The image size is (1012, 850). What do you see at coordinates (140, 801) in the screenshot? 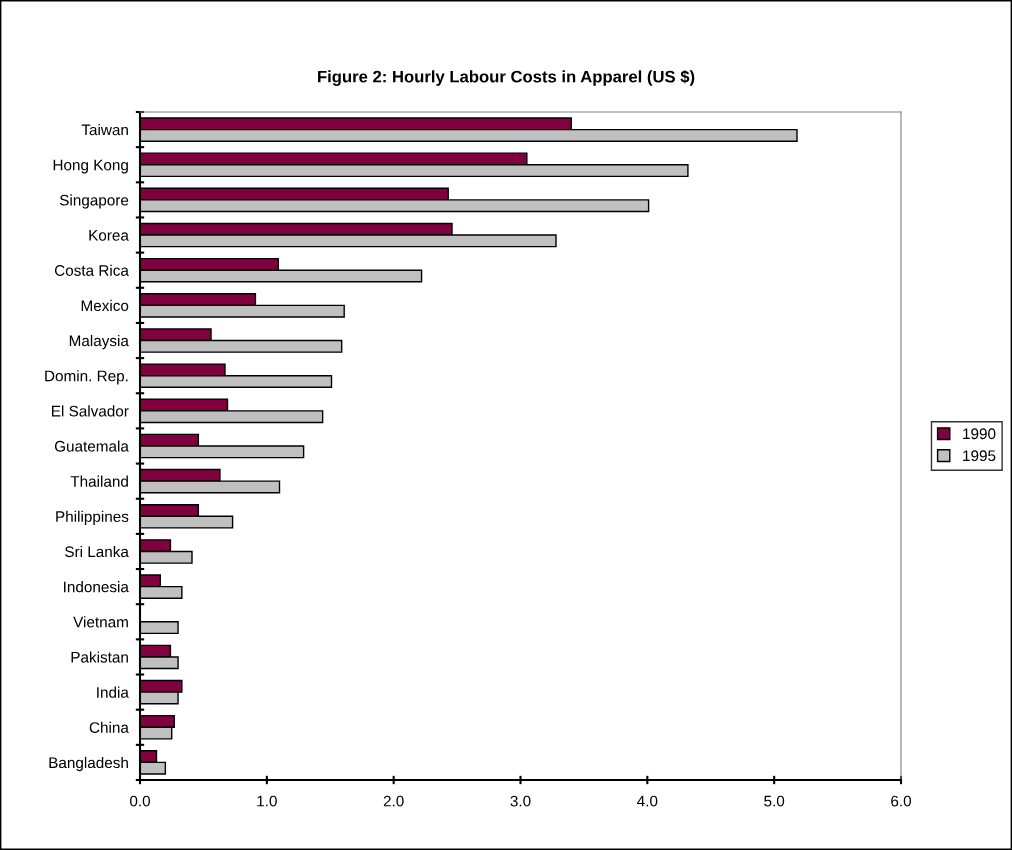
I see `x-tick-label: 0.0` at bounding box center [140, 801].